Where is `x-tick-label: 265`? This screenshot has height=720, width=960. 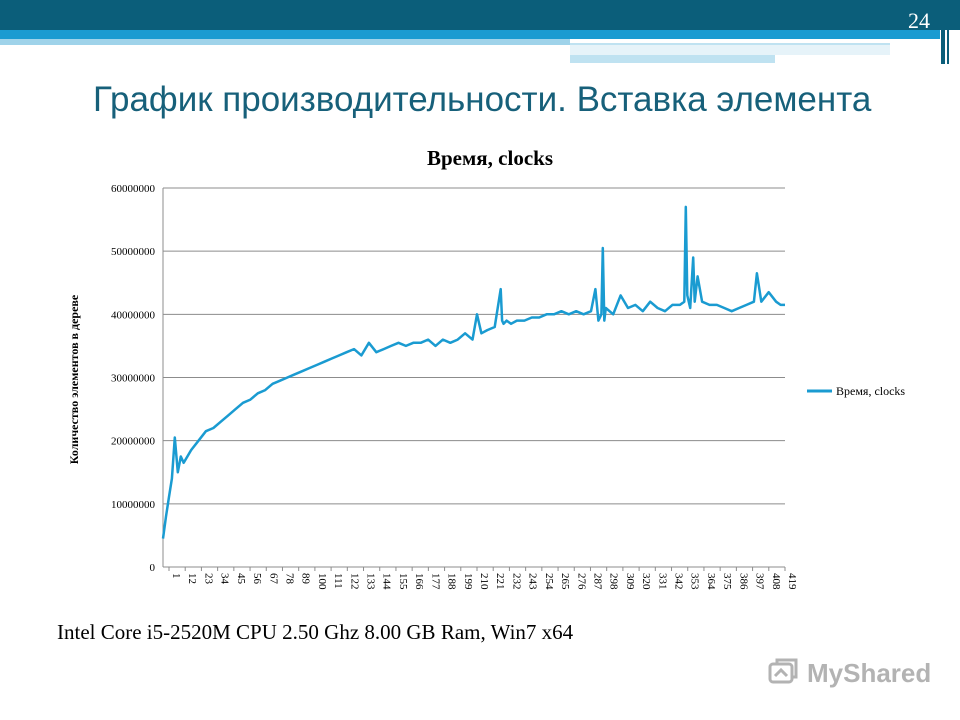 x-tick-label: 265 is located at coordinates (565, 581).